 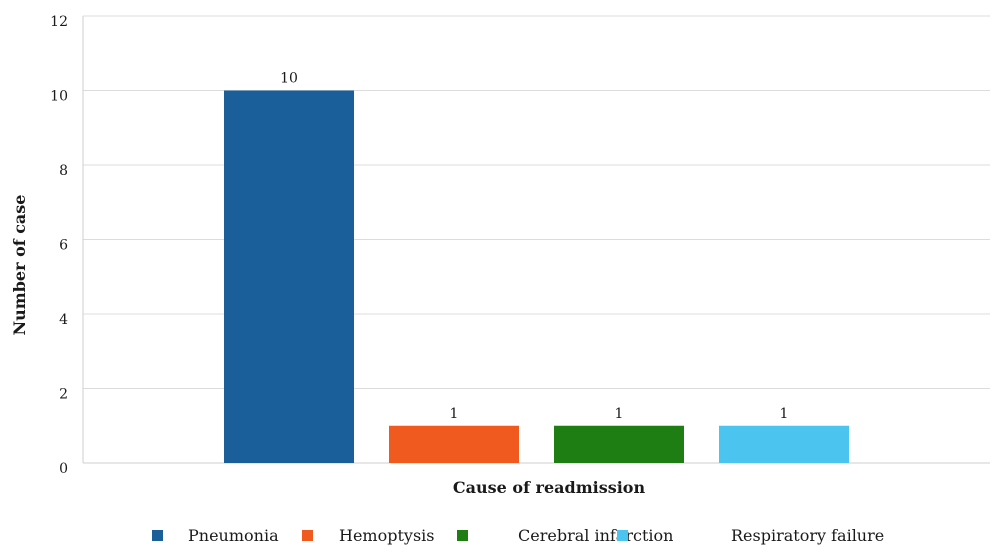 What do you see at coordinates (59, 22) in the screenshot?
I see `y-tick-label: 12` at bounding box center [59, 22].